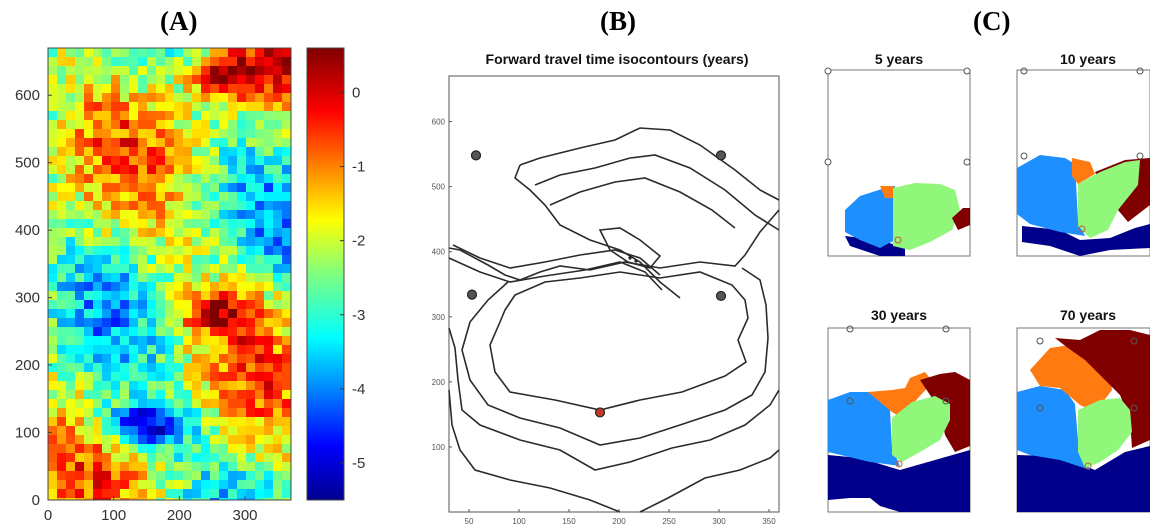  I want to click on panel-b-title: Forward travel time isocontours (years), so click(617, 59).